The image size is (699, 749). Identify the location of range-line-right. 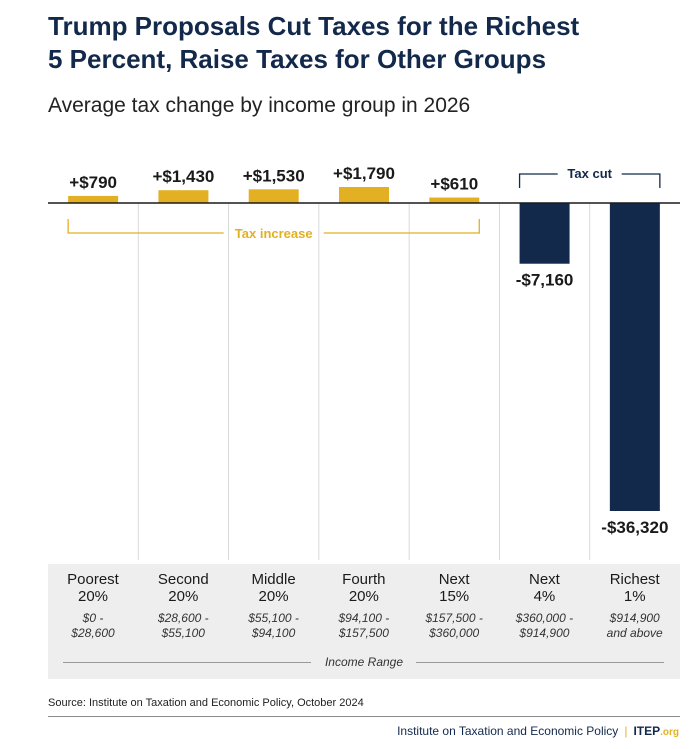
(540, 662).